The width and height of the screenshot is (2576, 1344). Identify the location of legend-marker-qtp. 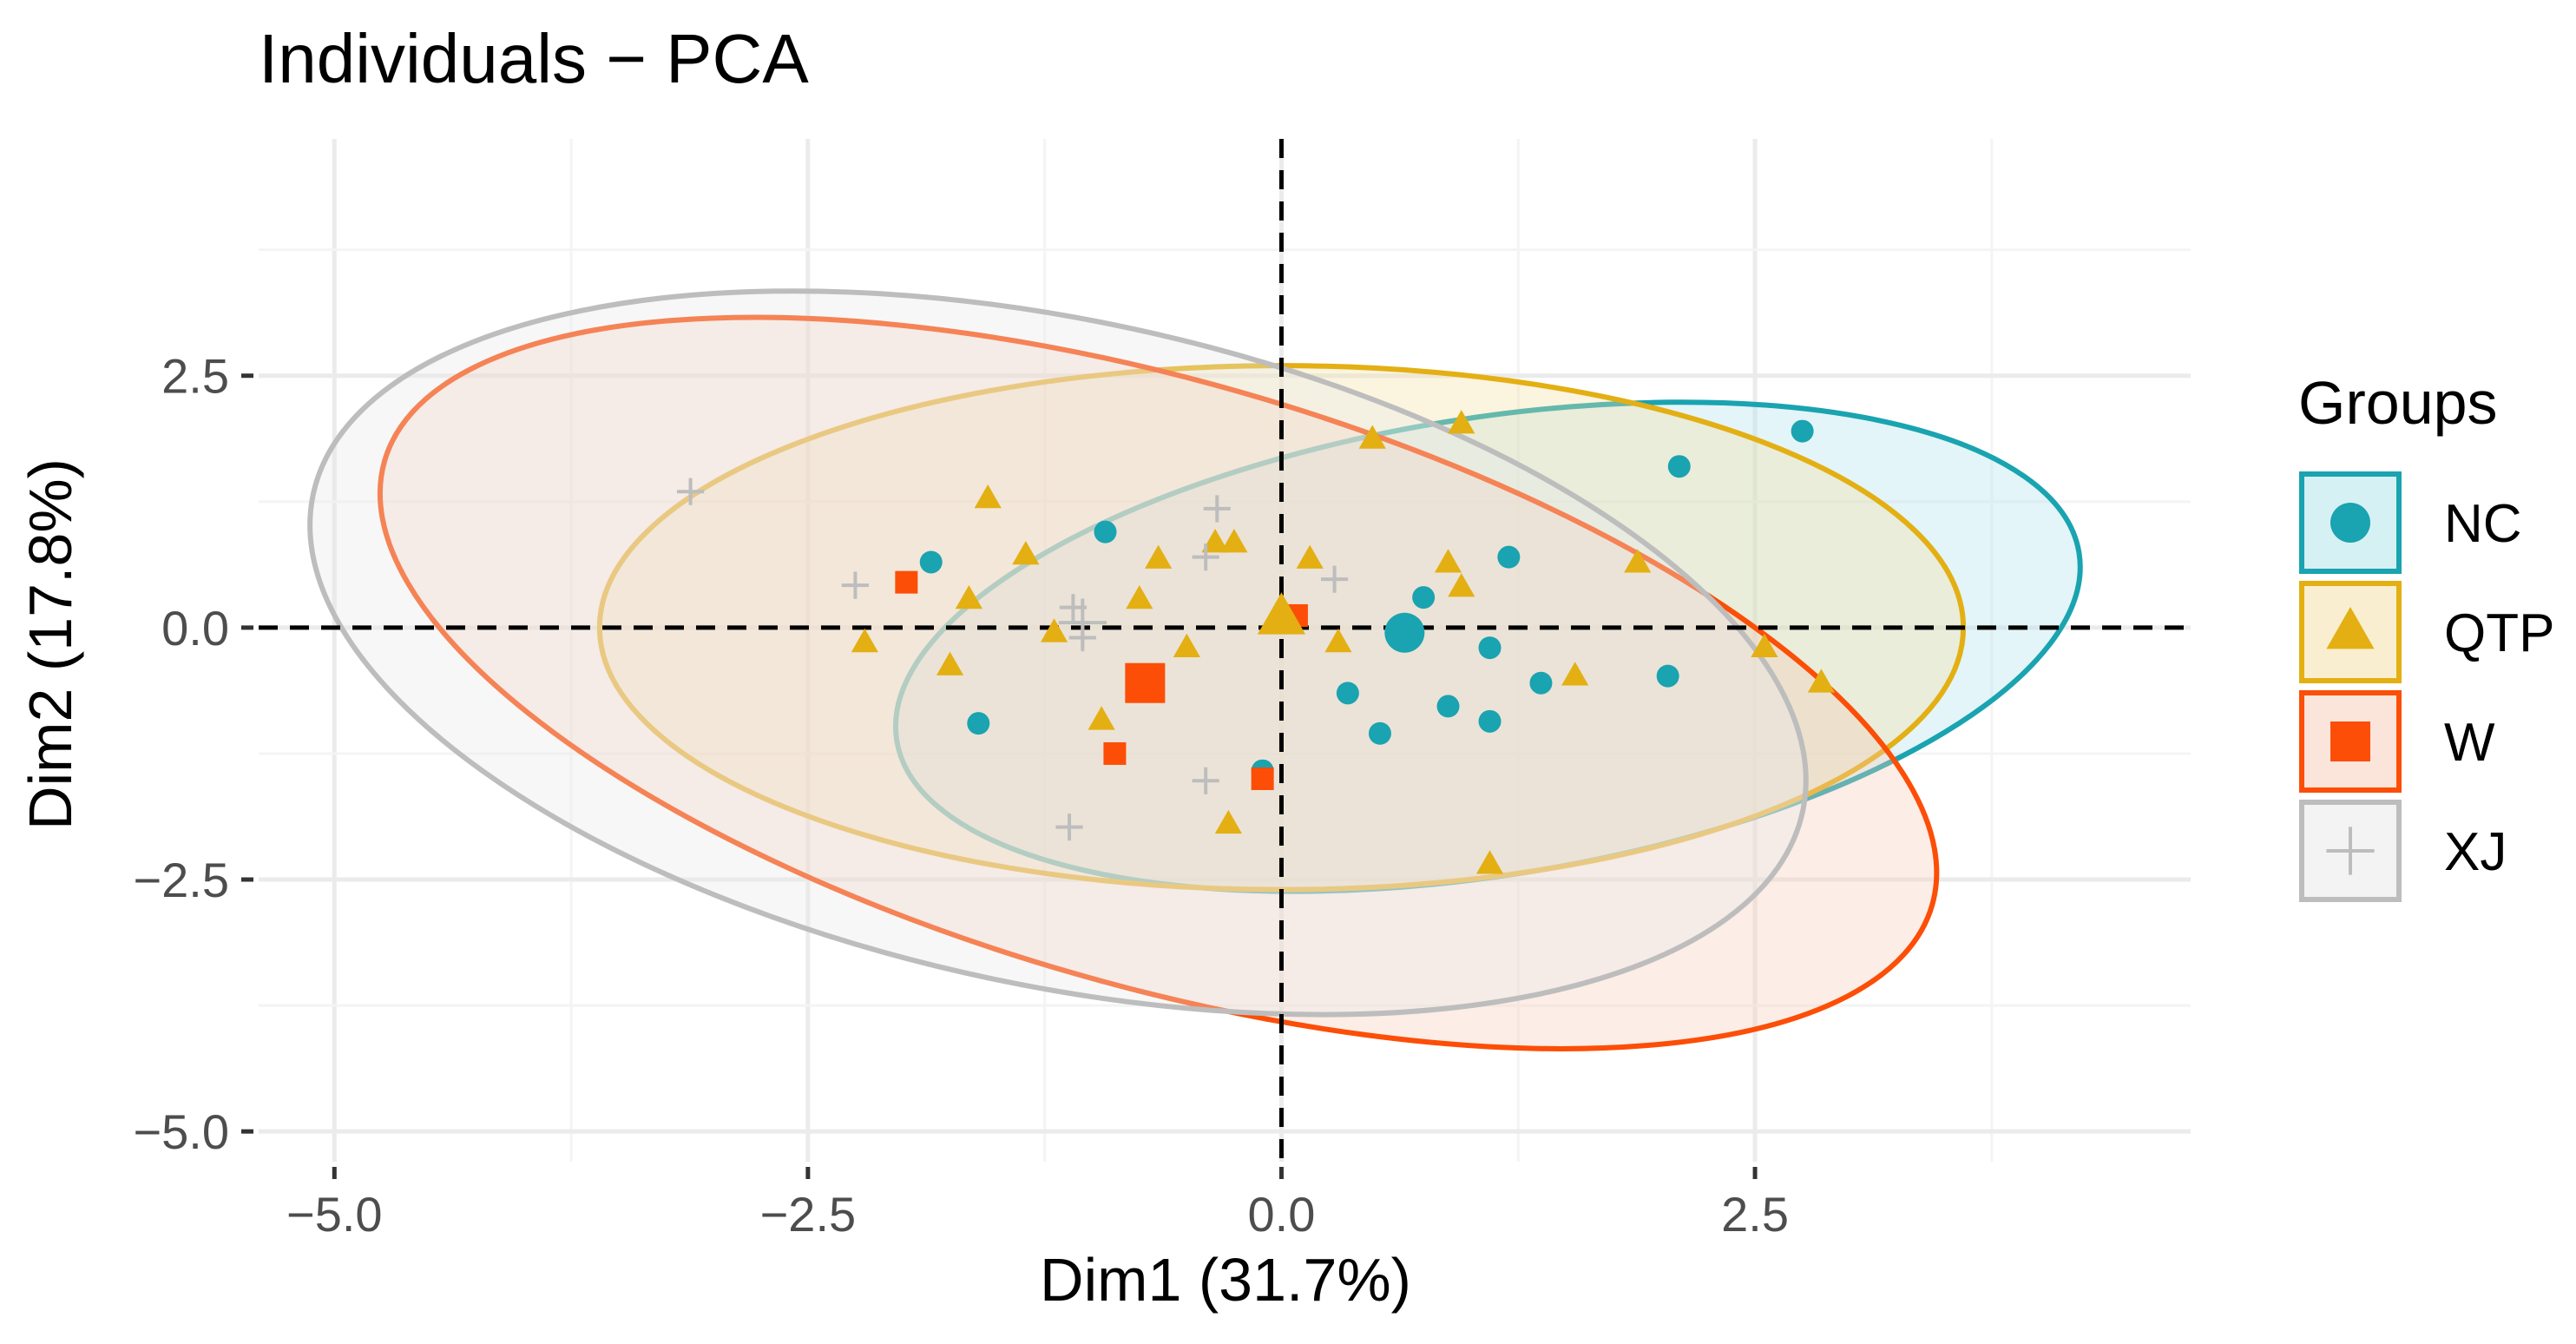
(2350, 628).